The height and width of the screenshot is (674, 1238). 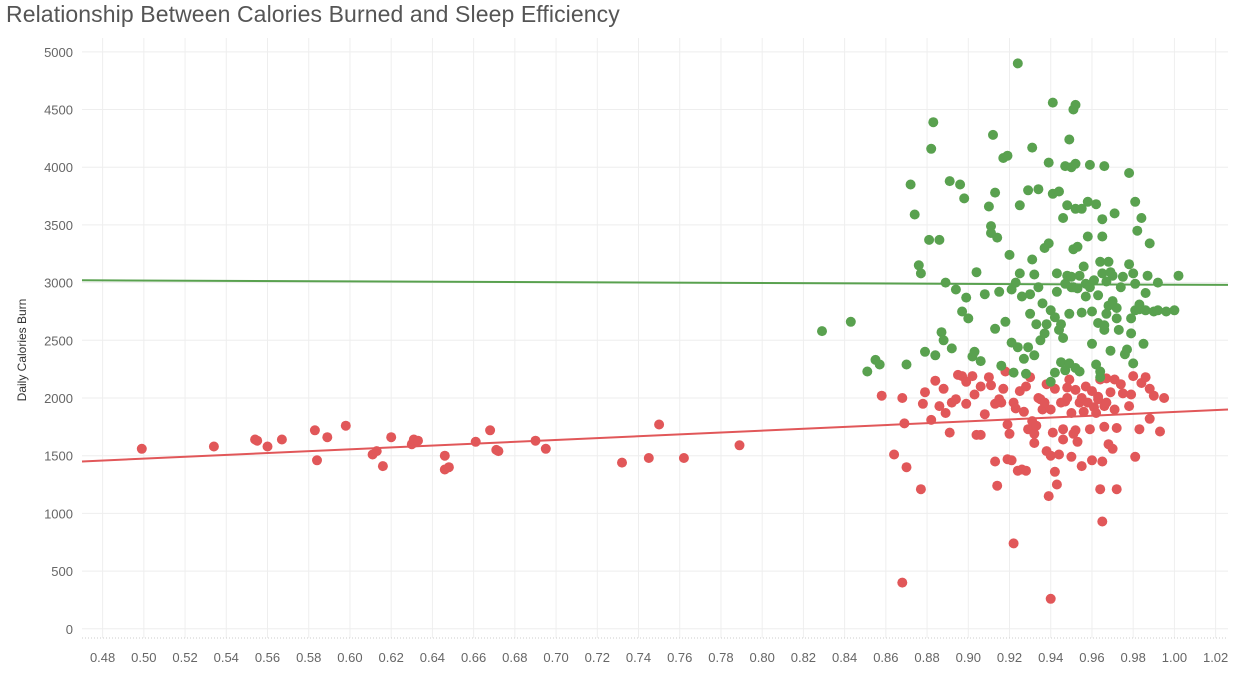 What do you see at coordinates (1050, 657) in the screenshot?
I see `x-tick-label: 0.94` at bounding box center [1050, 657].